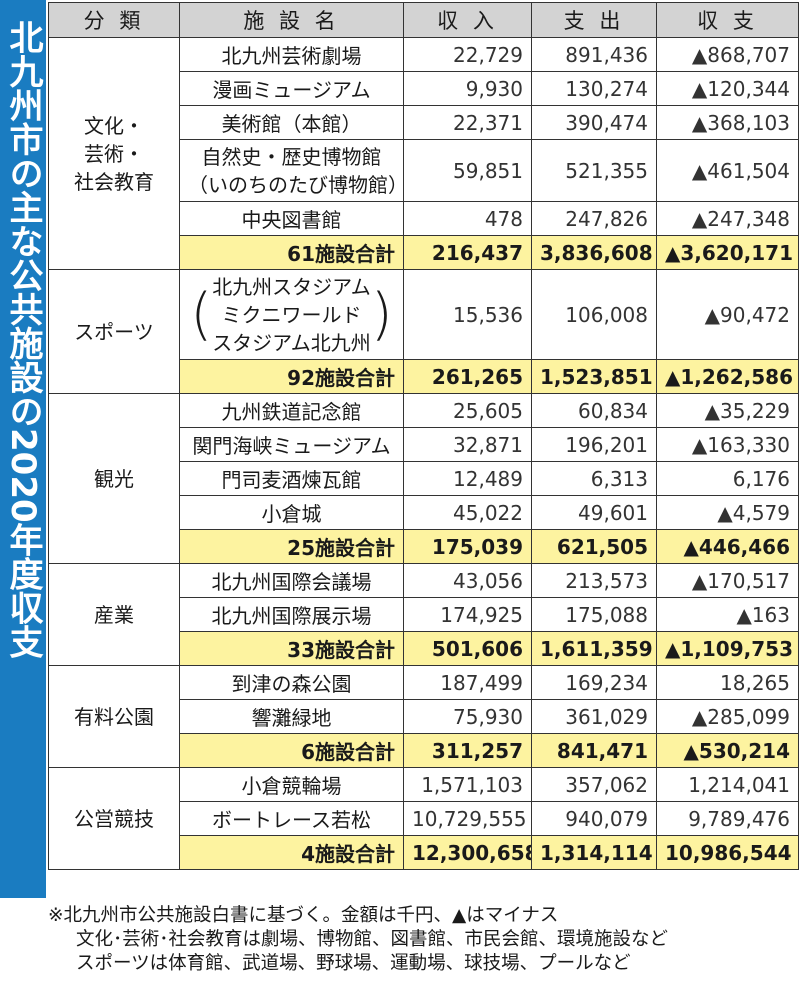 This screenshot has width=800, height=982. I want to click on expense-total: 1,611,359, so click(594, 648).